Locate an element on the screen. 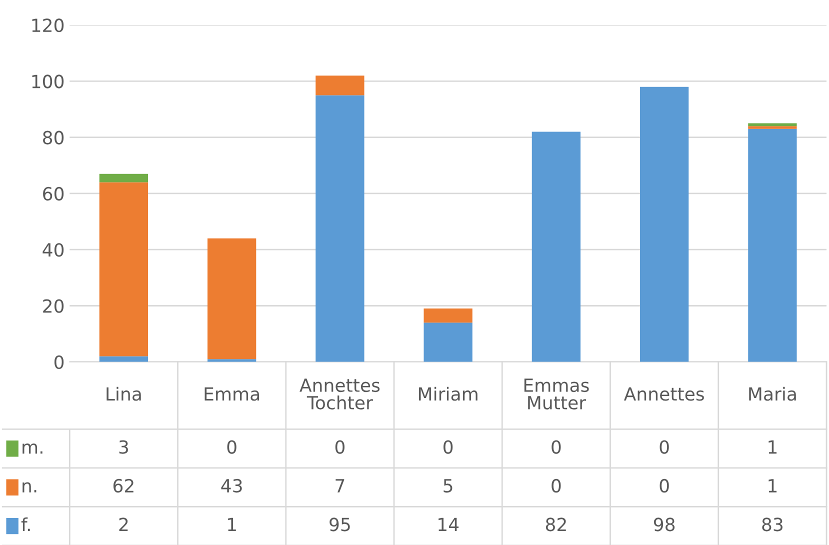 The image size is (829, 545). y-tick-label: 20 is located at coordinates (53, 306).